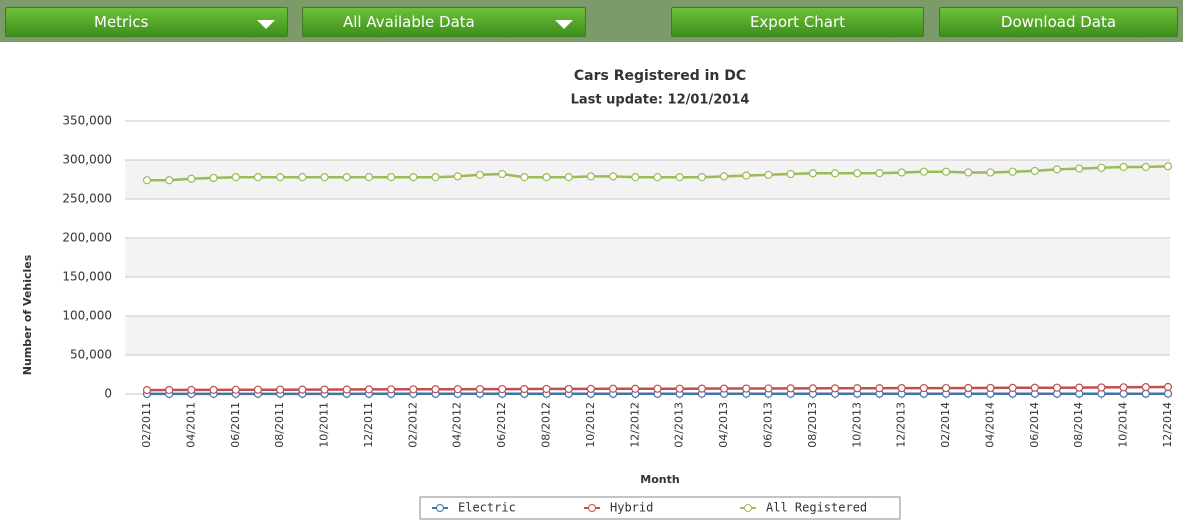  I want to click on button-label: Export Chart, so click(797, 22).